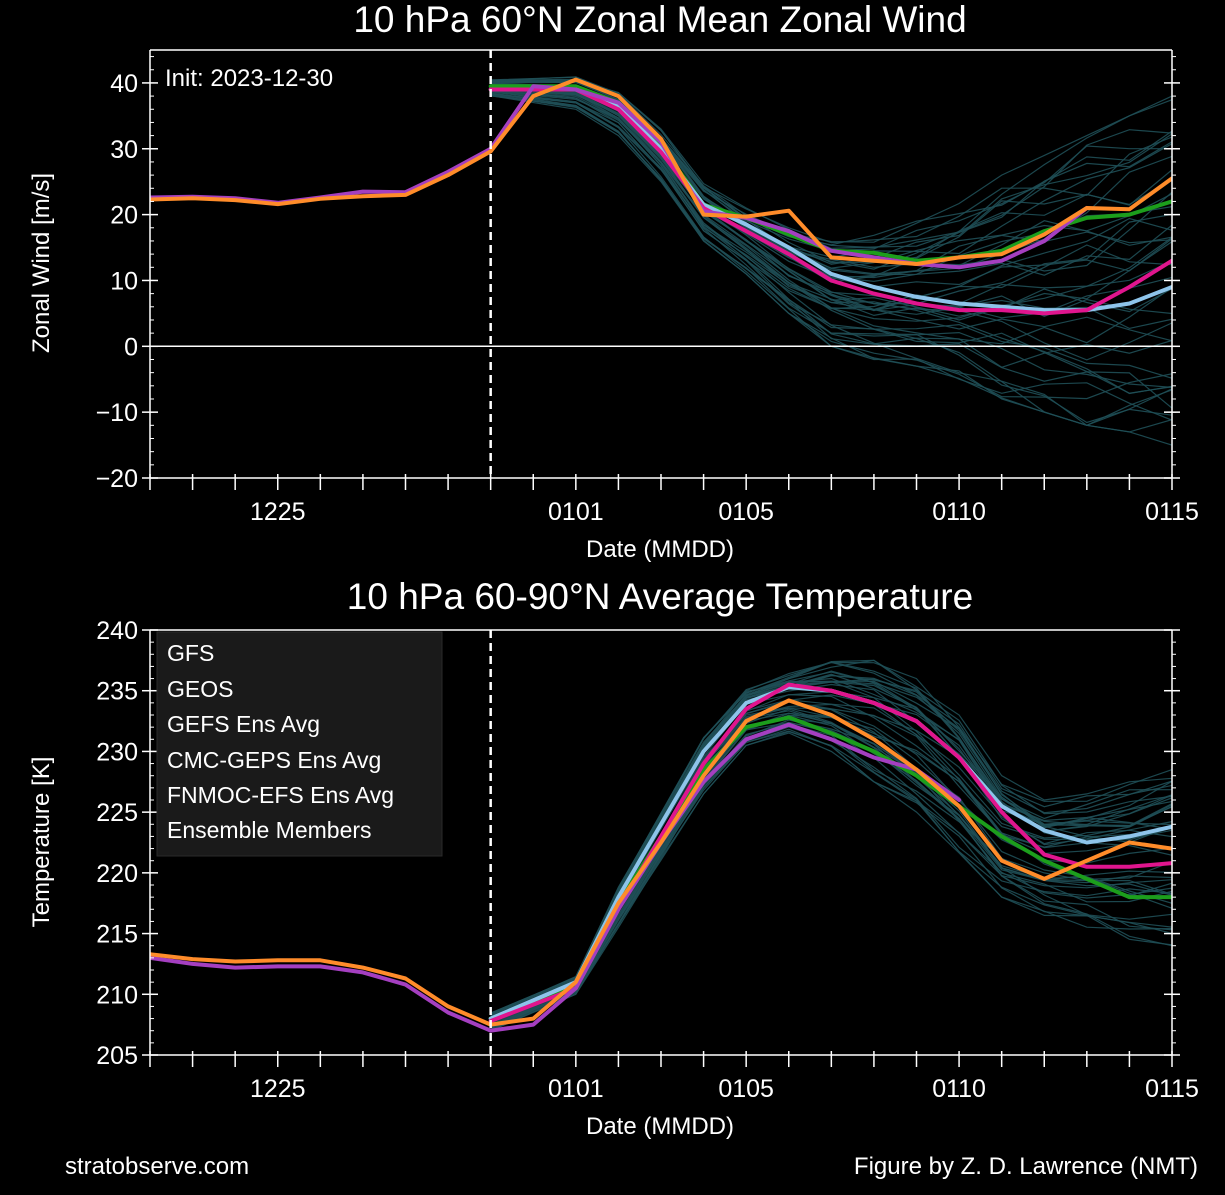 Image resolution: width=1225 pixels, height=1195 pixels. Describe the element at coordinates (157, 1166) in the screenshot. I see `footer-site: stratobserve.com` at that location.